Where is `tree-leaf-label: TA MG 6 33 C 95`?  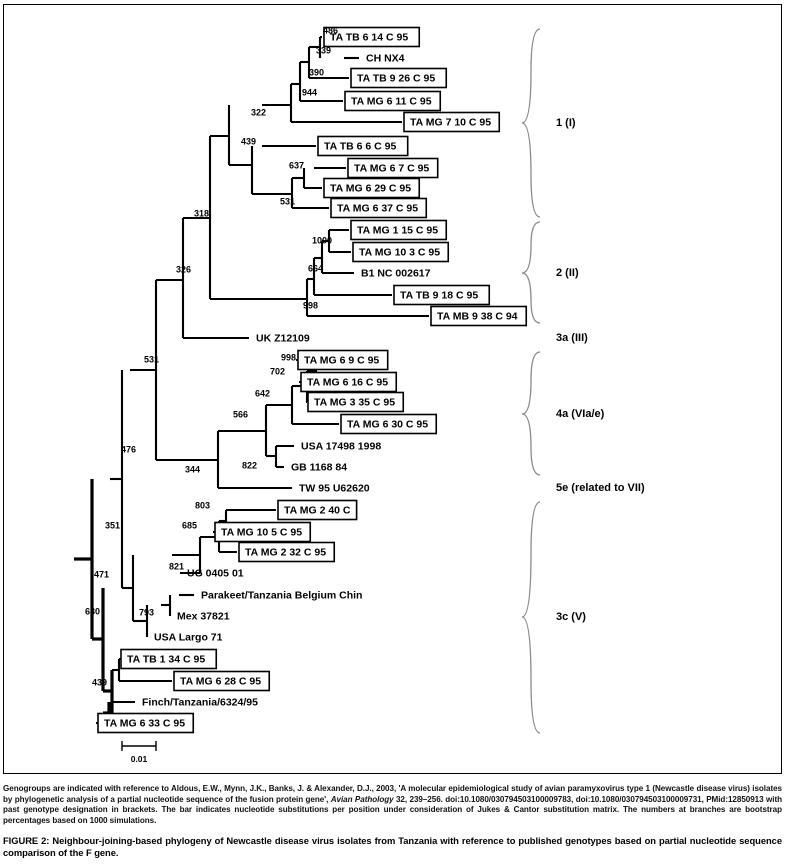 tree-leaf-label: TA MG 6 33 C 95 is located at coordinates (144, 723).